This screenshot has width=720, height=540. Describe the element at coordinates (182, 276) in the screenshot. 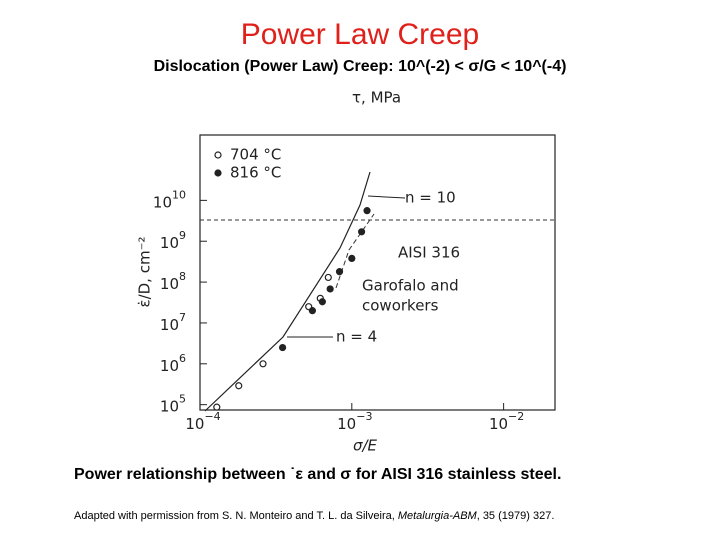

I see `tick-exponent: 8` at that location.